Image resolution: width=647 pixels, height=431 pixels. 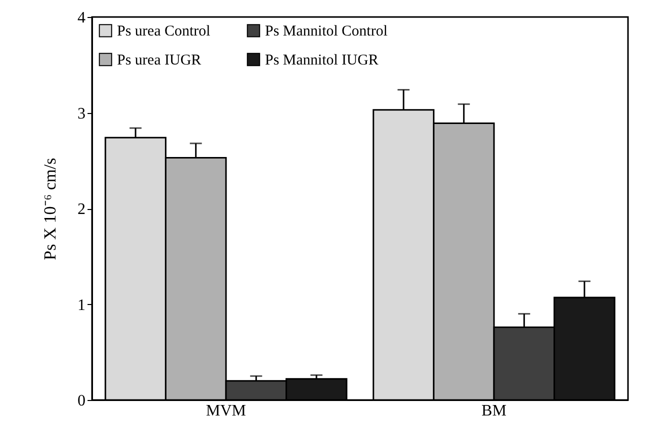 What do you see at coordinates (326, 32) in the screenshot?
I see `legend-label: Ps Mannitol Control` at bounding box center [326, 32].